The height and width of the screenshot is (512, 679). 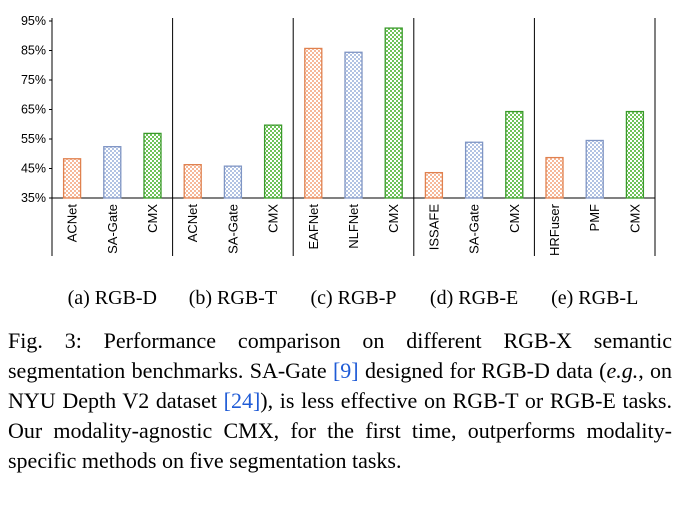 I want to click on y-tick-label: 75%, so click(x=33, y=80).